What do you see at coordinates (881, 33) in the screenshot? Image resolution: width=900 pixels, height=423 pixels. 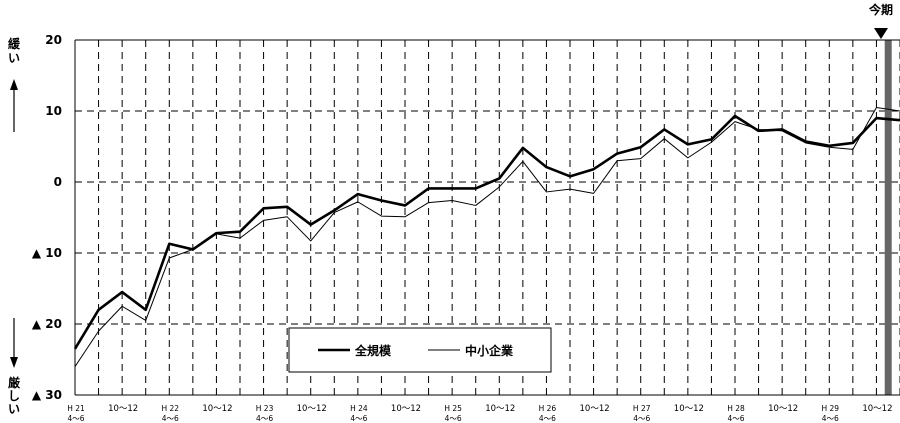 I see `current-period-triangle-icon` at bounding box center [881, 33].